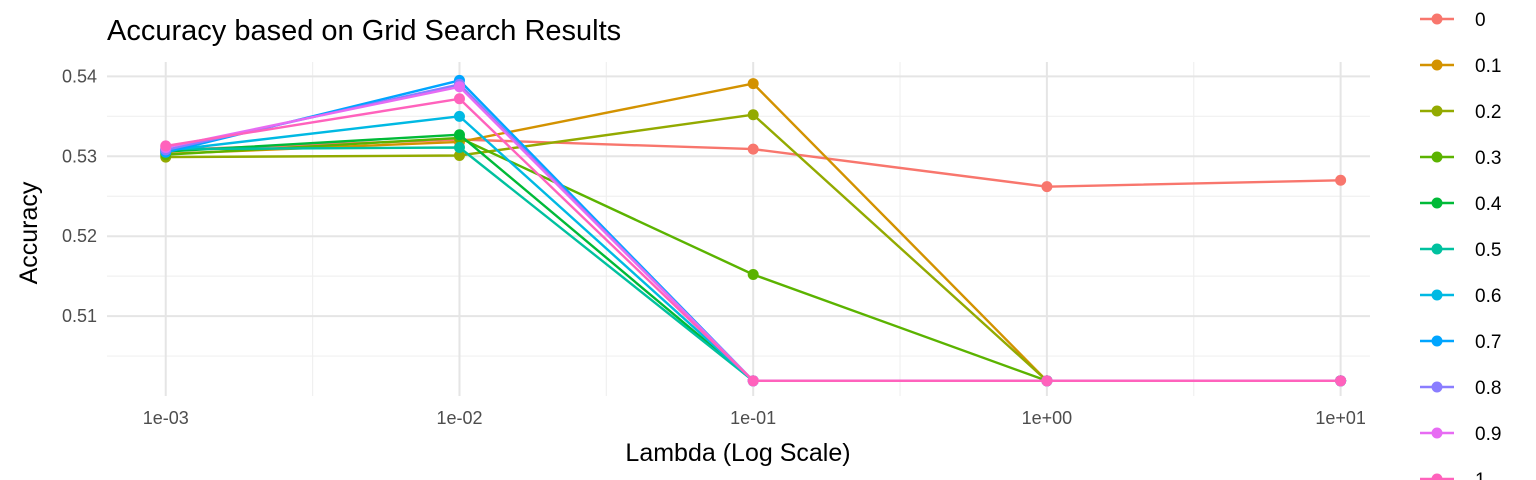  What do you see at coordinates (1460, 434) in the screenshot?
I see `legend-item: 0.9` at bounding box center [1460, 434].